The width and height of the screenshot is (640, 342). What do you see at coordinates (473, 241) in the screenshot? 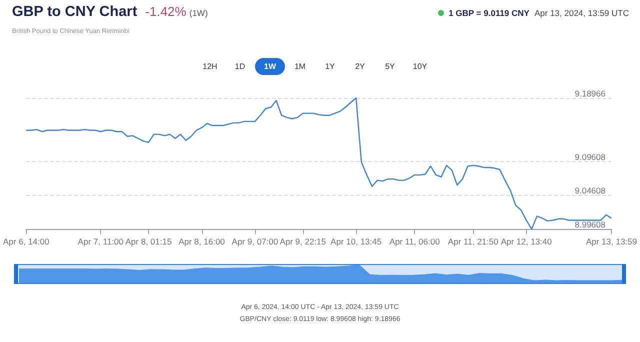
I see `x-tick-label: Apr 11, 21:50` at bounding box center [473, 241].